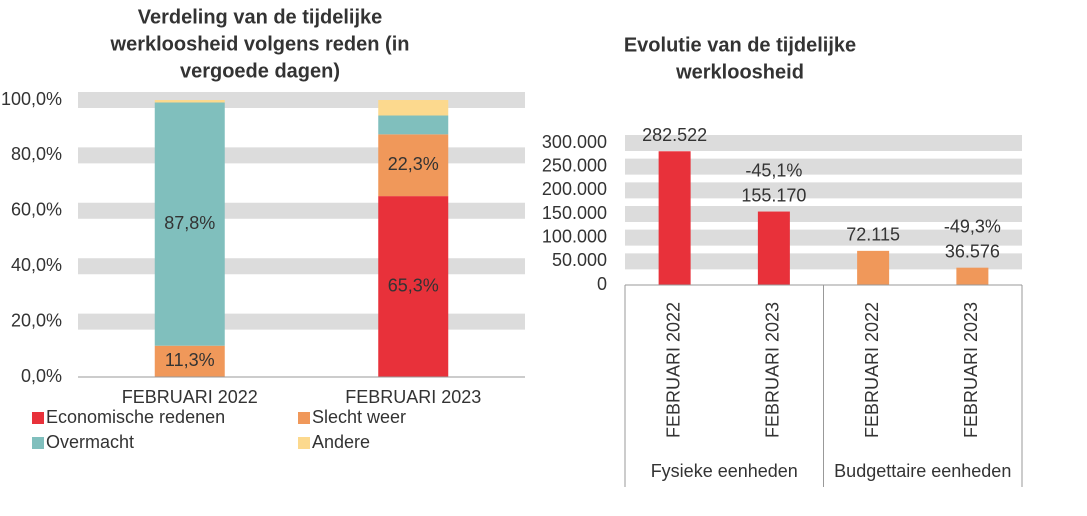 This screenshot has width=1087, height=516. What do you see at coordinates (574, 236) in the screenshot?
I see `y-tick-label: 100.000` at bounding box center [574, 236].